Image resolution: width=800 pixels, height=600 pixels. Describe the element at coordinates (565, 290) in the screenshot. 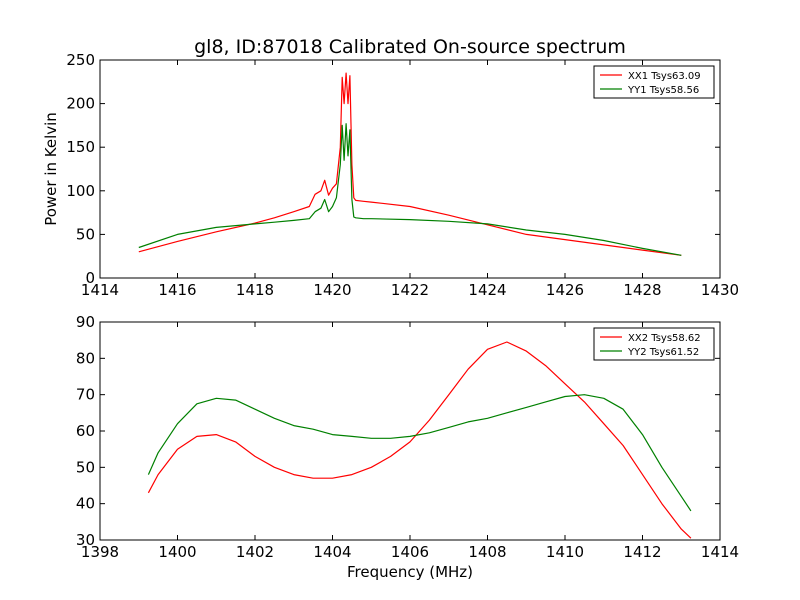

I see `top-x-tick-label: 1426` at that location.